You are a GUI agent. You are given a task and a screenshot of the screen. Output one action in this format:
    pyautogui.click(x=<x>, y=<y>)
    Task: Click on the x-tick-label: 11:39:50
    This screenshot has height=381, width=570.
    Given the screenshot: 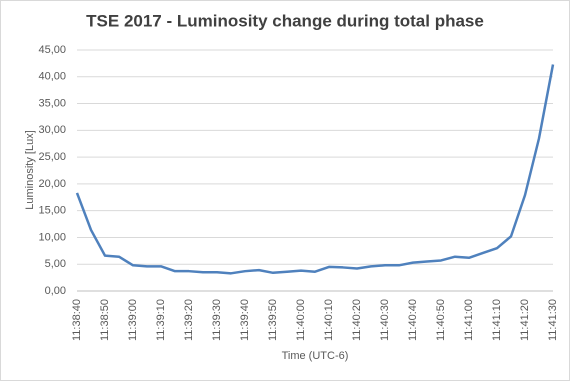 What is the action you would take?
    pyautogui.click(x=273, y=320)
    